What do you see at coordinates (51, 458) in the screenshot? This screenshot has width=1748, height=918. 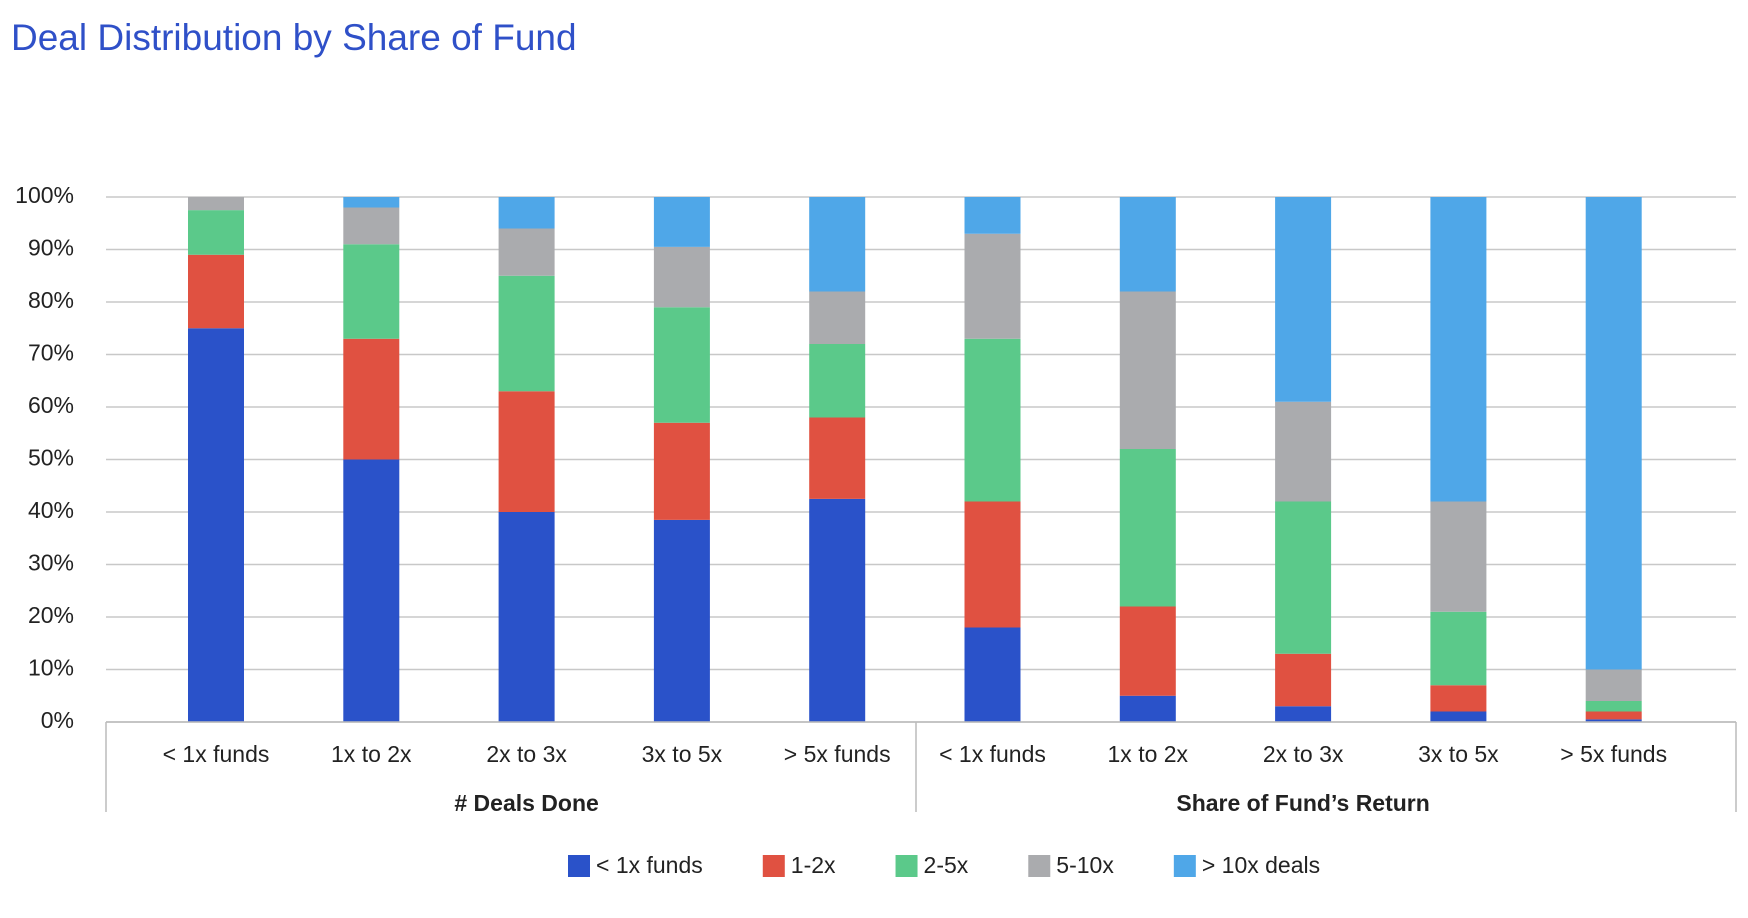 I see `y-tick-label: 50%` at bounding box center [51, 458].